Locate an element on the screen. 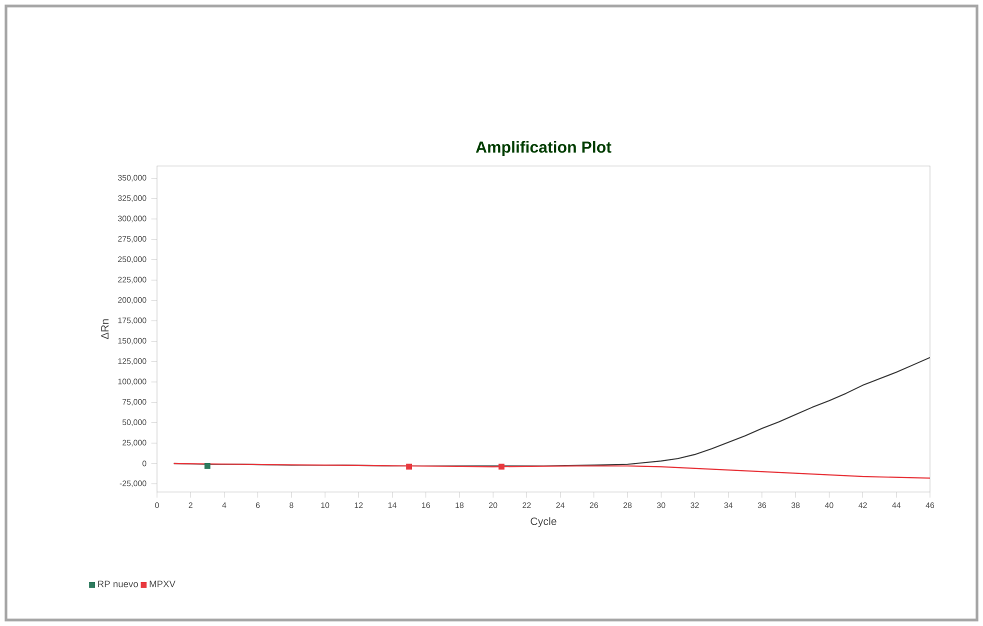 The image size is (983, 626). y-axis-title: ΔRn is located at coordinates (105, 329).